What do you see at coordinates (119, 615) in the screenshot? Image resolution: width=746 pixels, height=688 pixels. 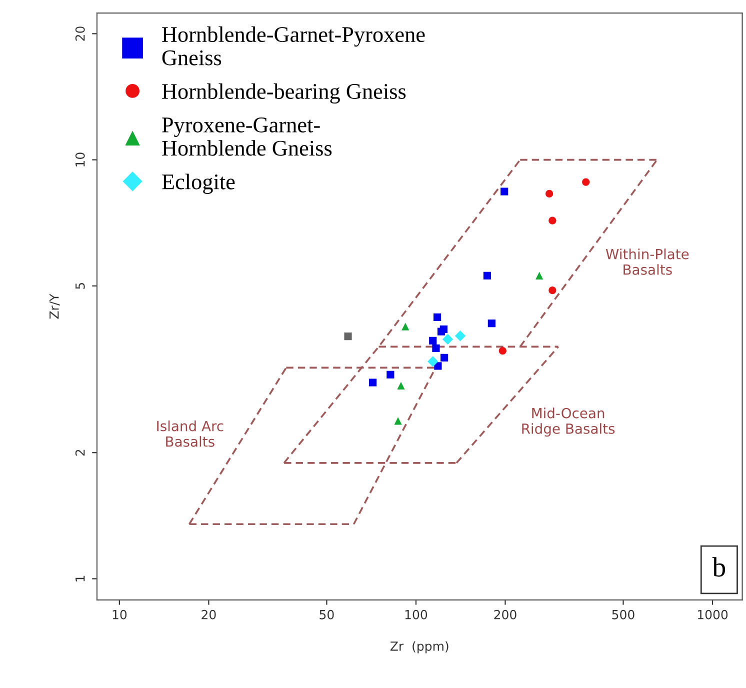 I see `x-tick-label: 10` at bounding box center [119, 615].